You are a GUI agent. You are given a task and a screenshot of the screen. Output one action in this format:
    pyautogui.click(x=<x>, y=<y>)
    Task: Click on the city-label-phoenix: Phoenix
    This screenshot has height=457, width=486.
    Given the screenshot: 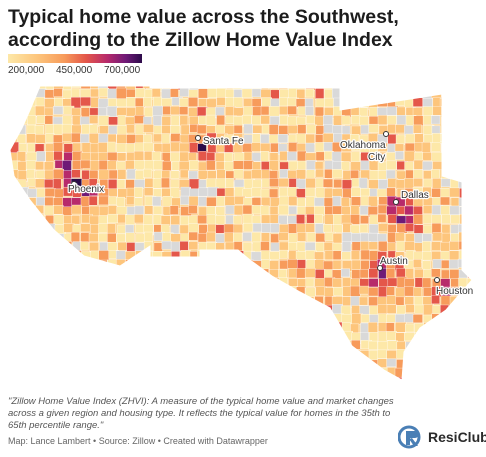 What is the action you would take?
    pyautogui.click(x=86, y=189)
    